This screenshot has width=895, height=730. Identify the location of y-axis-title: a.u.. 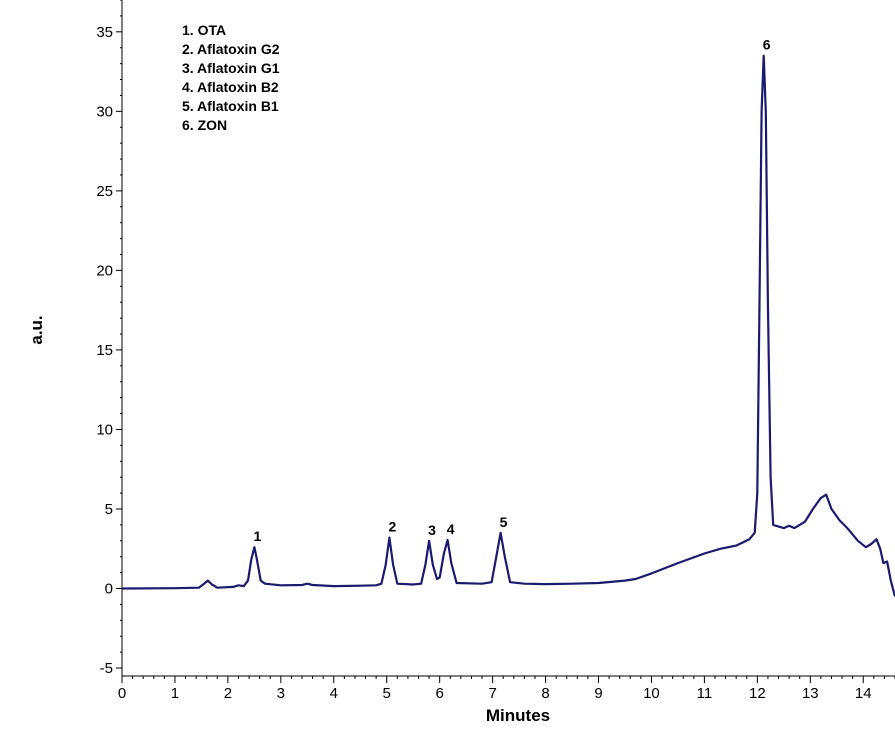
(36, 329).